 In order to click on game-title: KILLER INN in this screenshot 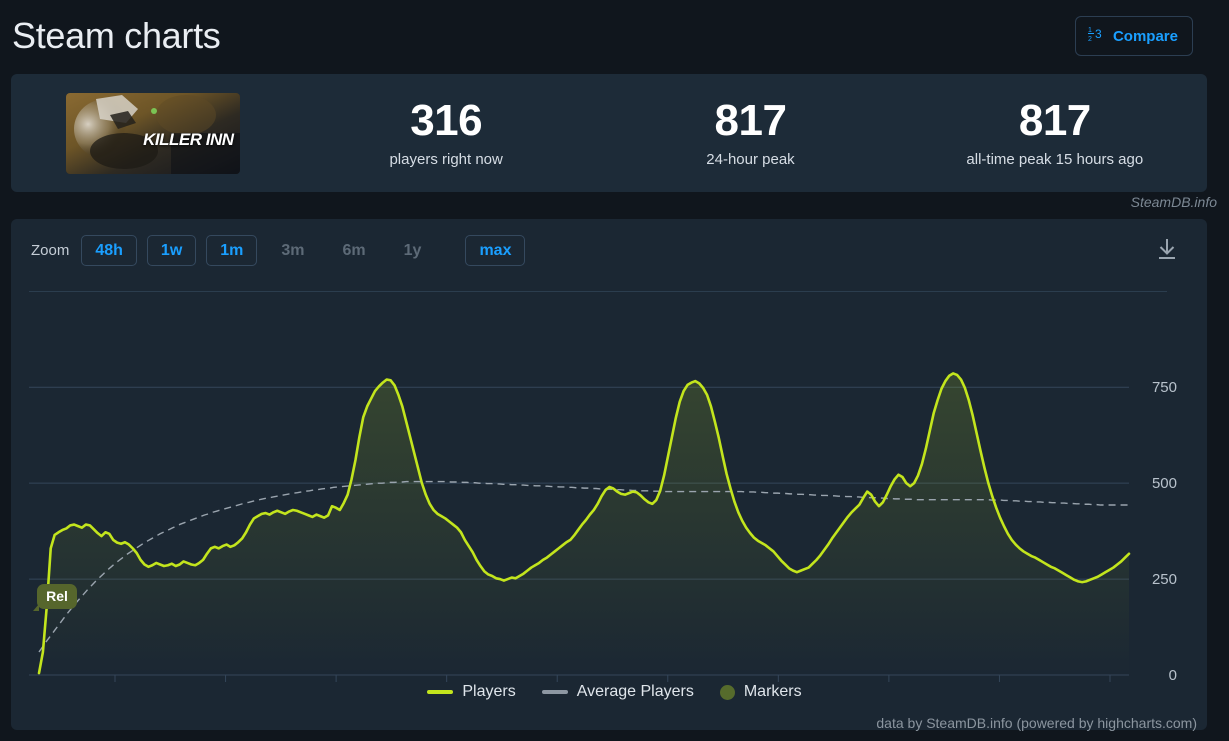, I will do `click(188, 139)`.